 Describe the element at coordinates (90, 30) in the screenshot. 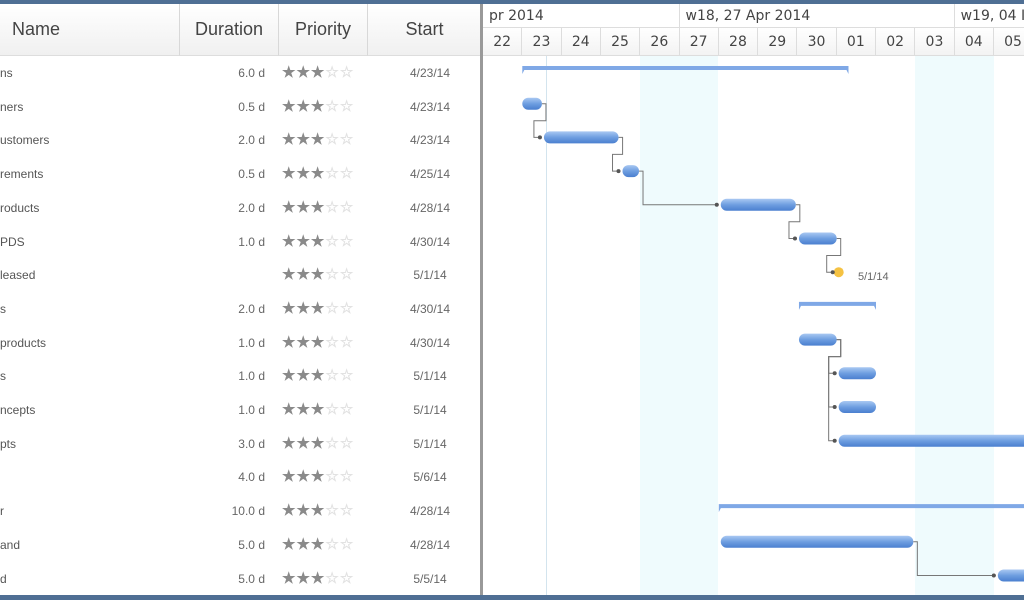

I see `column-header-name: Name` at that location.